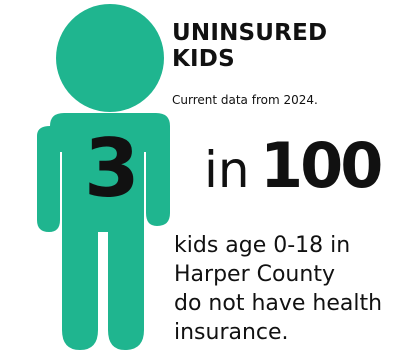 The height and width of the screenshot is (354, 402). I want to click on description-line-1: kids age 0-18 in, so click(262, 245).